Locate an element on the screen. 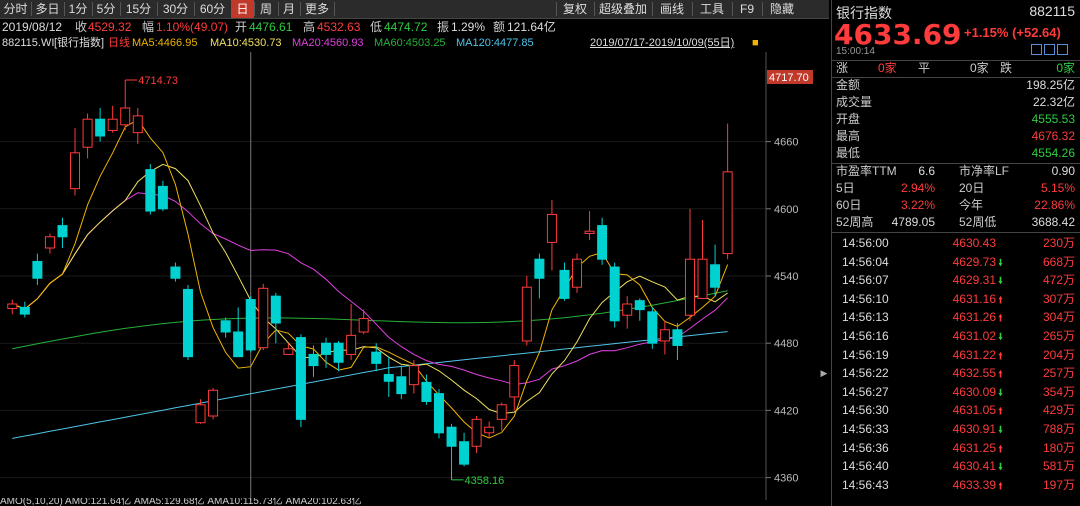 The image size is (1080, 506). tick-time: 14:56:27 is located at coordinates (865, 391).